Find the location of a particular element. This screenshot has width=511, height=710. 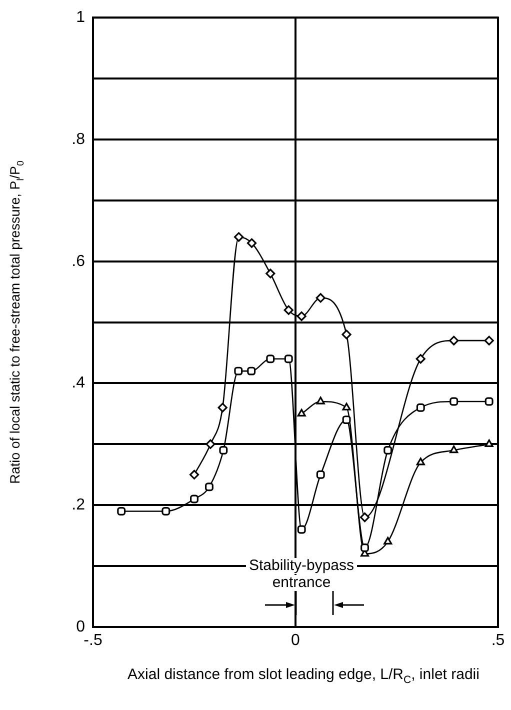

y-tick-label: .8 is located at coordinates (79, 139).